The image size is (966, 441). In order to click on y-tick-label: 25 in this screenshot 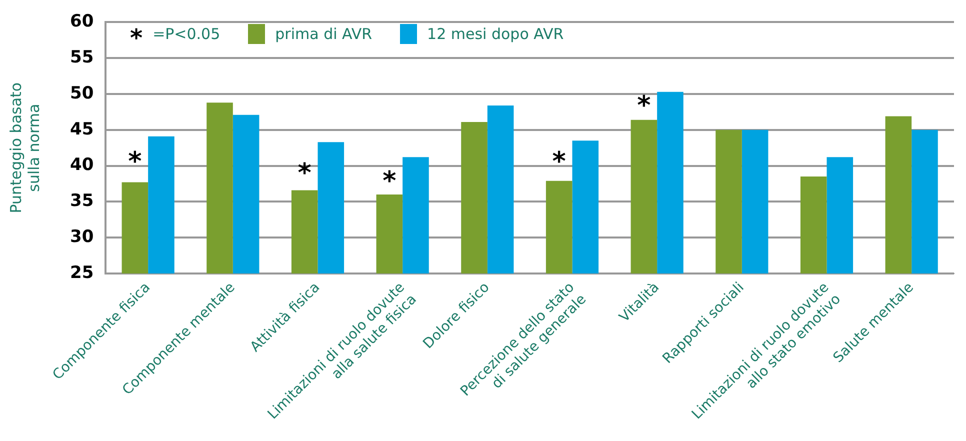, I will do `click(82, 272)`.